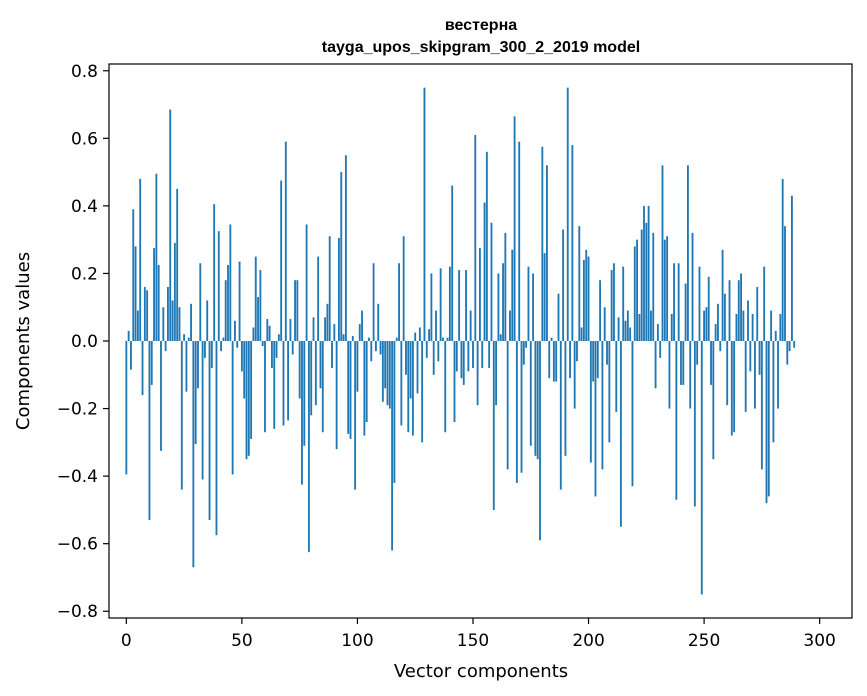 This screenshot has height=696, width=867. Describe the element at coordinates (77, 545) in the screenshot. I see `y-tick-label: −0.6` at that location.